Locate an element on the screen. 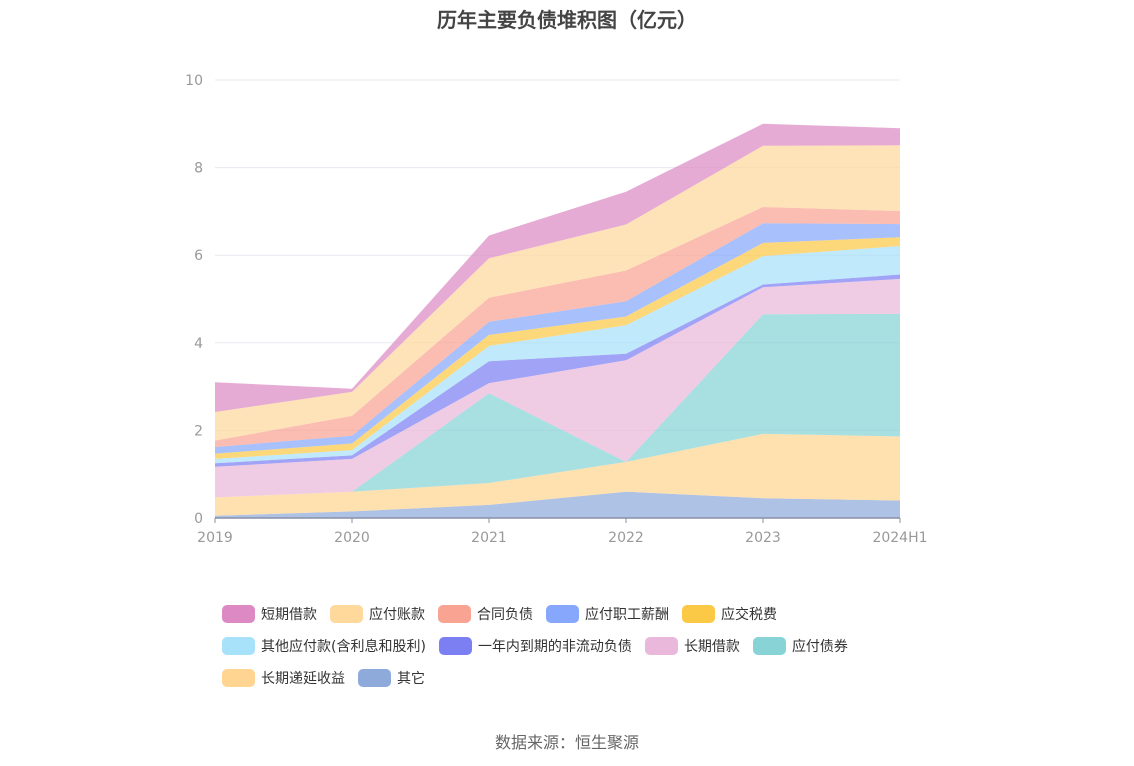  legend-label: 应付账款 is located at coordinates (397, 615).